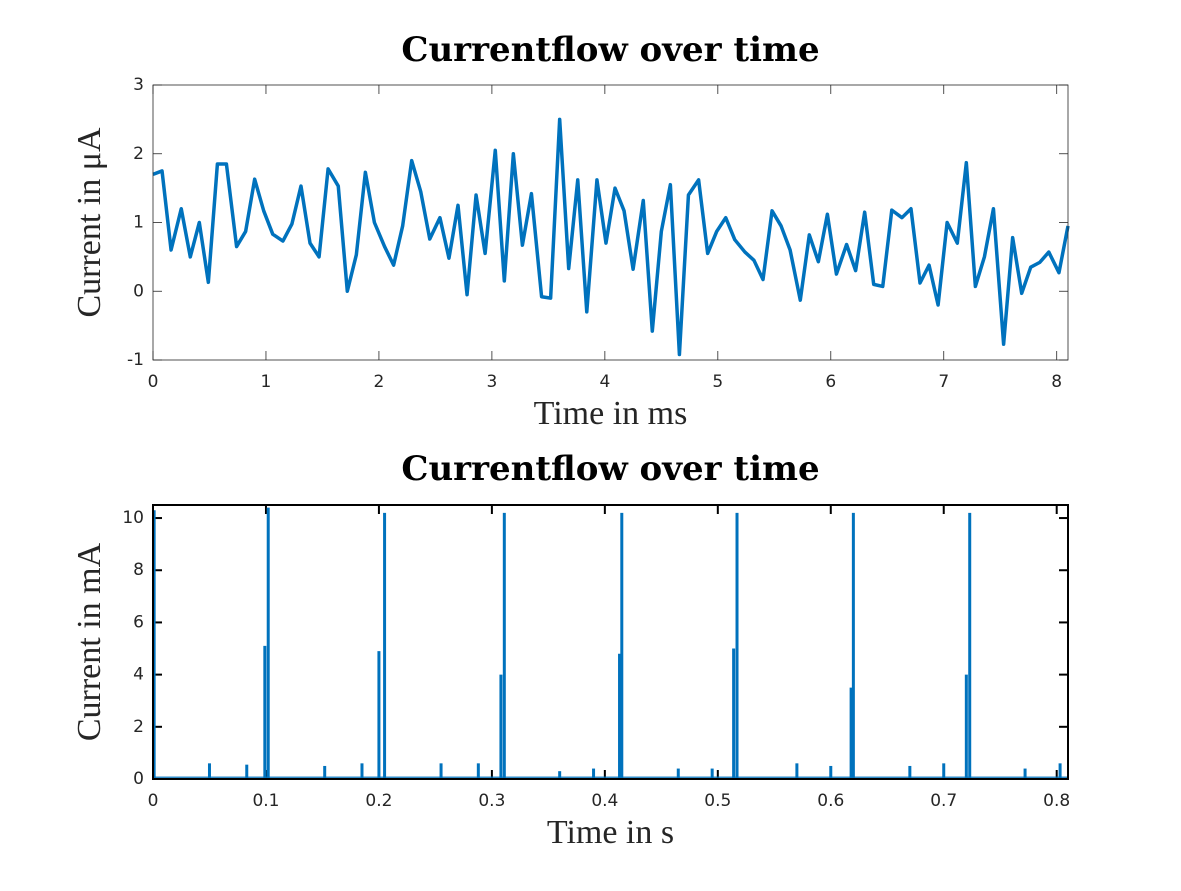 This screenshot has height=891, width=1181. I want to click on x-tick-label: 0.4, so click(604, 801).